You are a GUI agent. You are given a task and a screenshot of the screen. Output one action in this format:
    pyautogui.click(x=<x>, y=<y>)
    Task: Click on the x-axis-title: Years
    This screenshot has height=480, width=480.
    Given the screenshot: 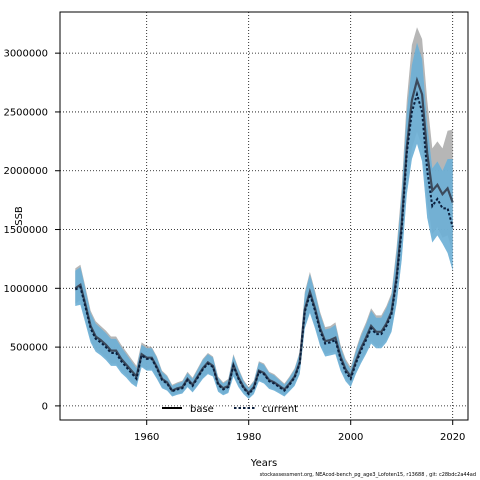 What is the action you would take?
    pyautogui.click(x=263, y=463)
    